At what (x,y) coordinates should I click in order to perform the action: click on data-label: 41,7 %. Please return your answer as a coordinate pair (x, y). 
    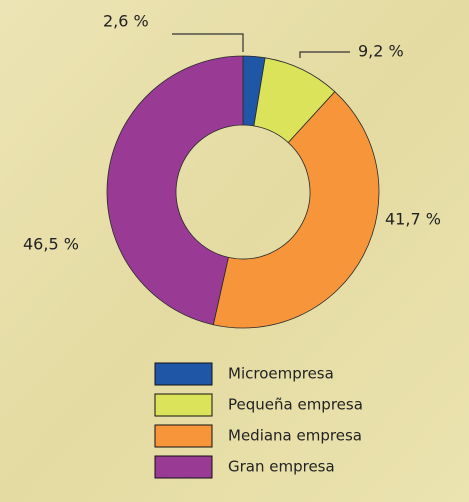
    Looking at the image, I should click on (413, 219).